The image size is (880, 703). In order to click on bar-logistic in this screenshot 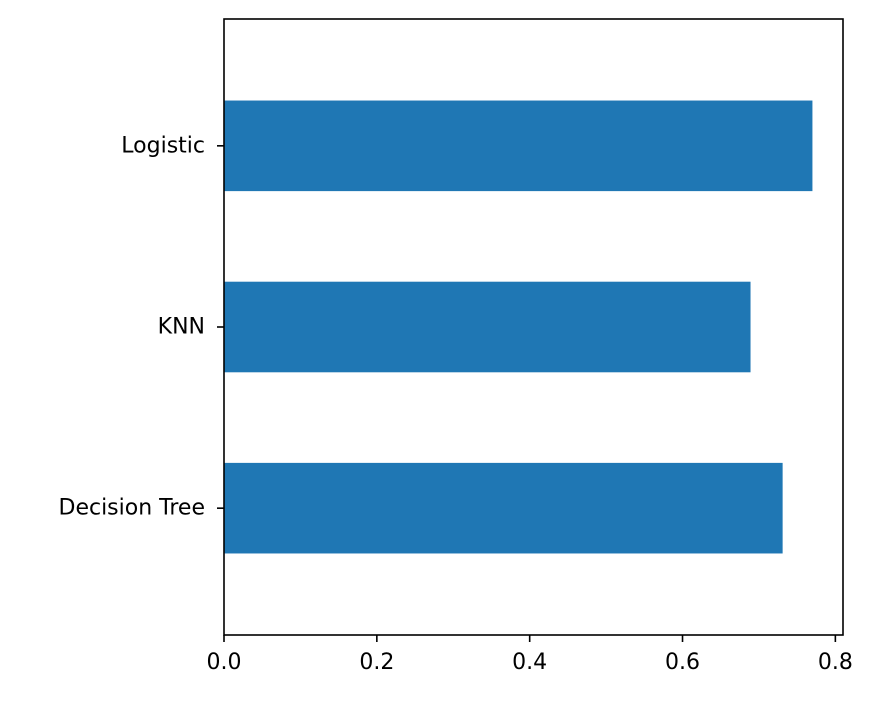, I will do `click(518, 146)`.